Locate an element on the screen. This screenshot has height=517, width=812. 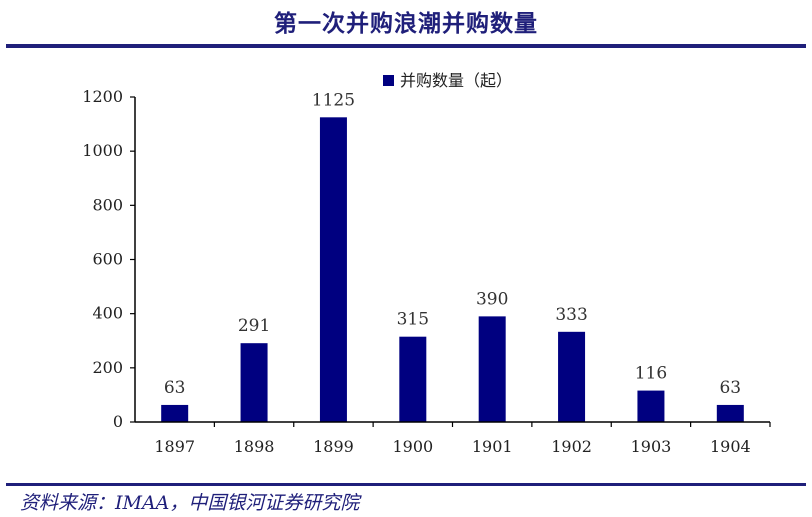
x-tick-label-1900: 1900 is located at coordinates (412, 446).